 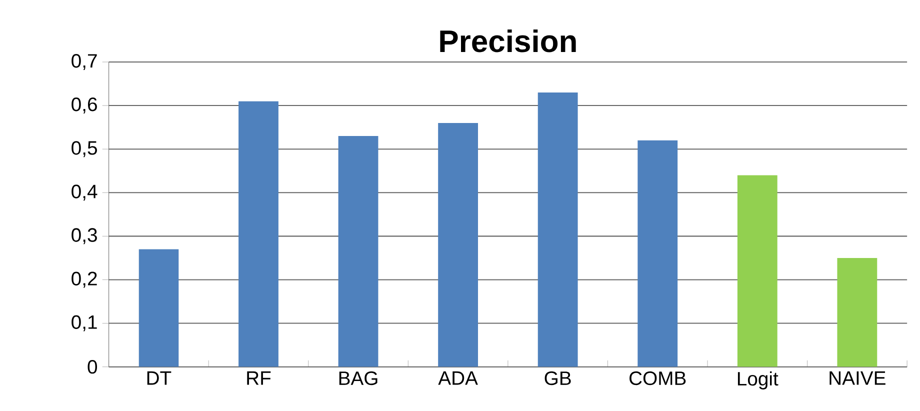 What do you see at coordinates (93, 367) in the screenshot?
I see `y-tick-label: 0` at bounding box center [93, 367].